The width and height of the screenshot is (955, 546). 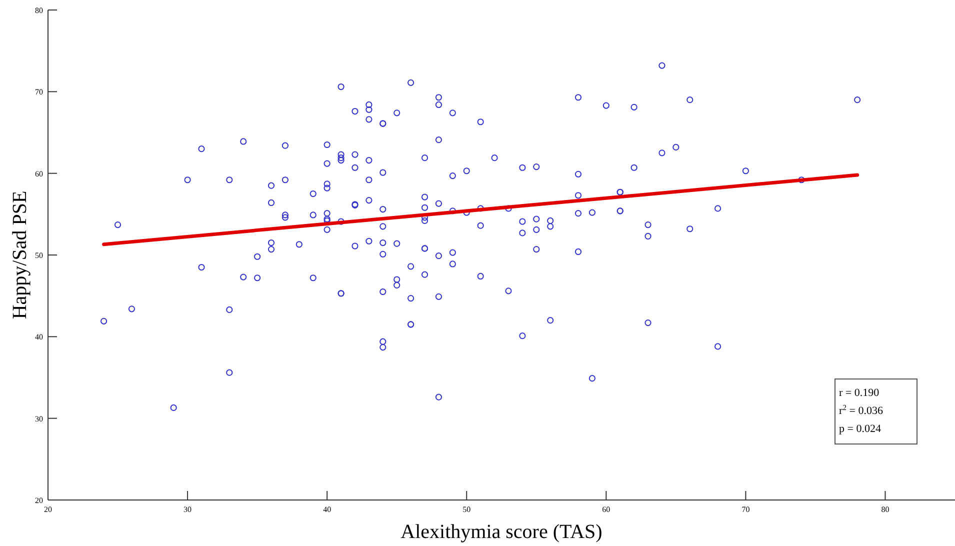 I want to click on y-tick-label: 40, so click(x=39, y=337).